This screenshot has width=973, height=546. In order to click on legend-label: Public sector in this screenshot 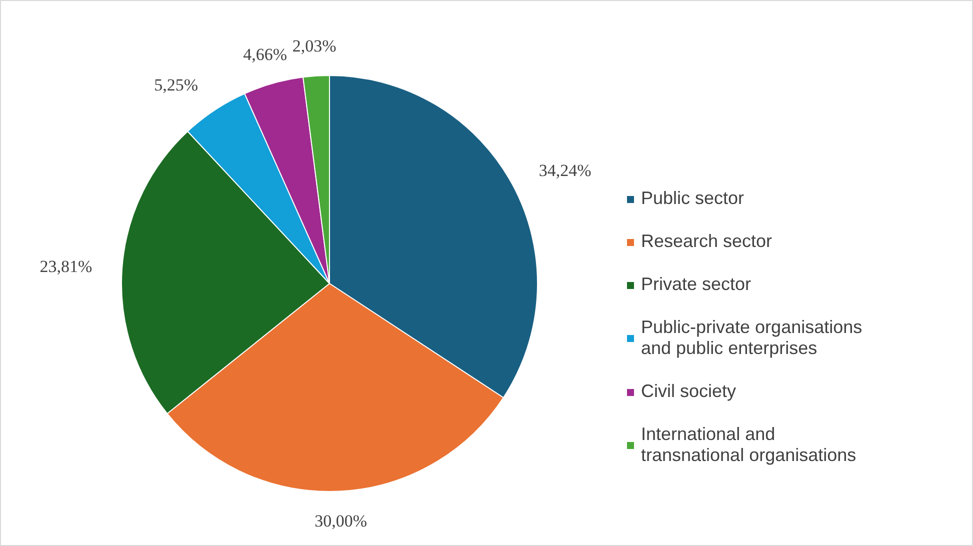, I will do `click(692, 198)`.